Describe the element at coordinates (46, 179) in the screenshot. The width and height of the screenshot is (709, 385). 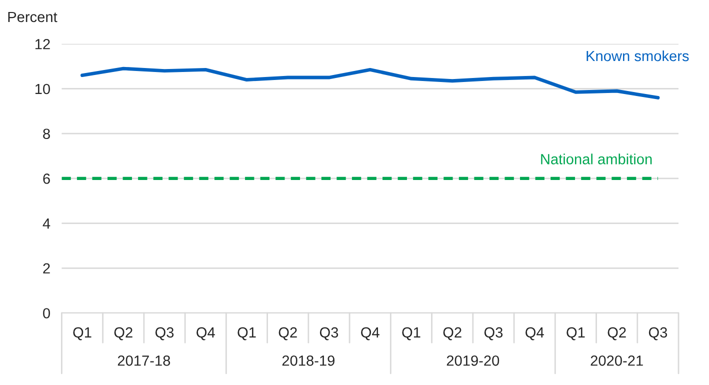
I see `y-tick-label: 6` at that location.